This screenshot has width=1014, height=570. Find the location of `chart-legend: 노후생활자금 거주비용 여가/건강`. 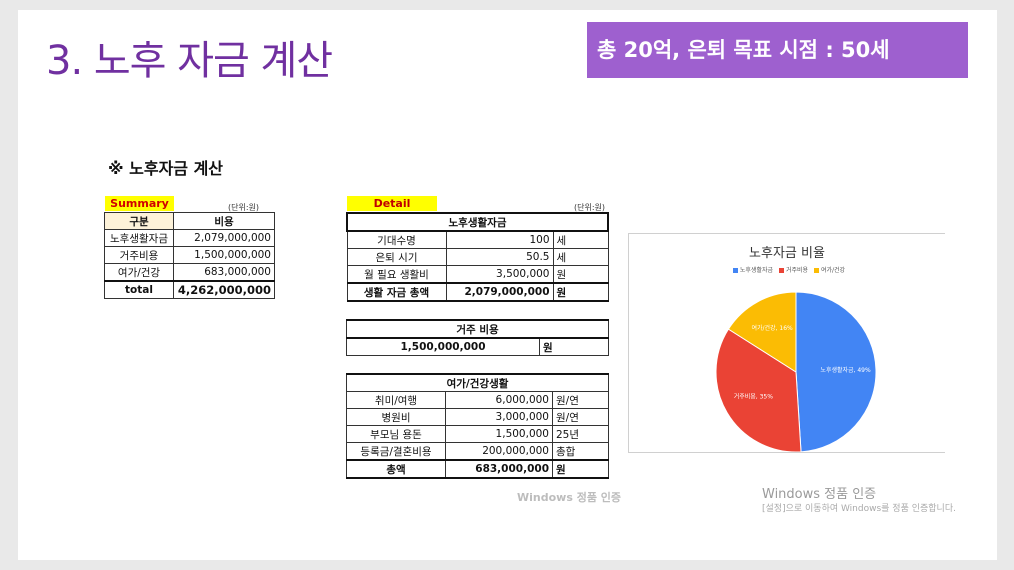

chart-legend: 노후생활자금 거주비용 여가/건강 is located at coordinates (787, 269).